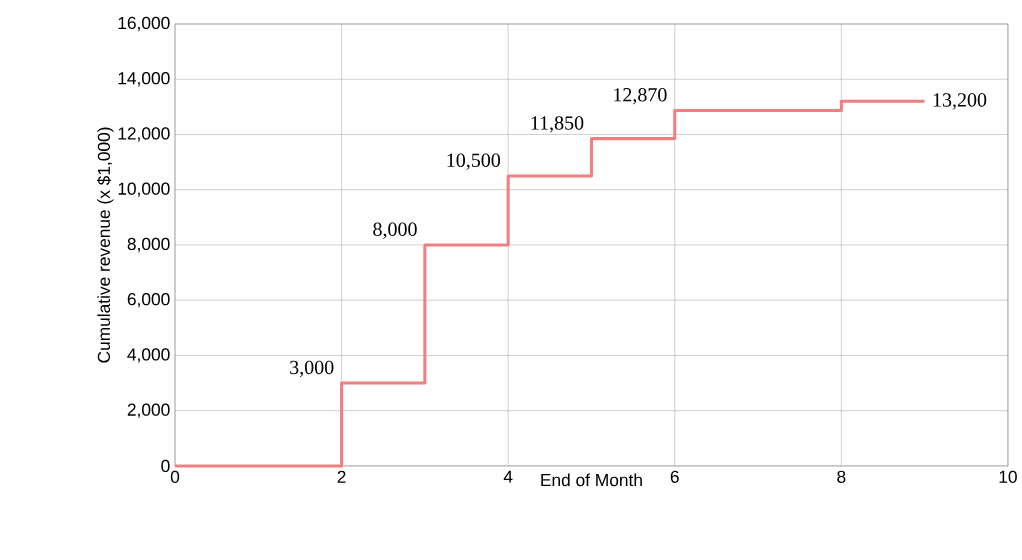 This screenshot has width=1022, height=560. I want to click on x-tick-label: 2, so click(341, 476).